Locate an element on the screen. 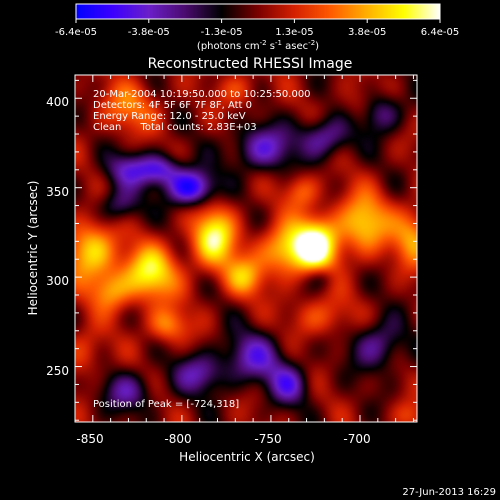 The height and width of the screenshot is (500, 500). info-energy-range: Energy Range: 12.0 - 25.0 keV is located at coordinates (169, 116).